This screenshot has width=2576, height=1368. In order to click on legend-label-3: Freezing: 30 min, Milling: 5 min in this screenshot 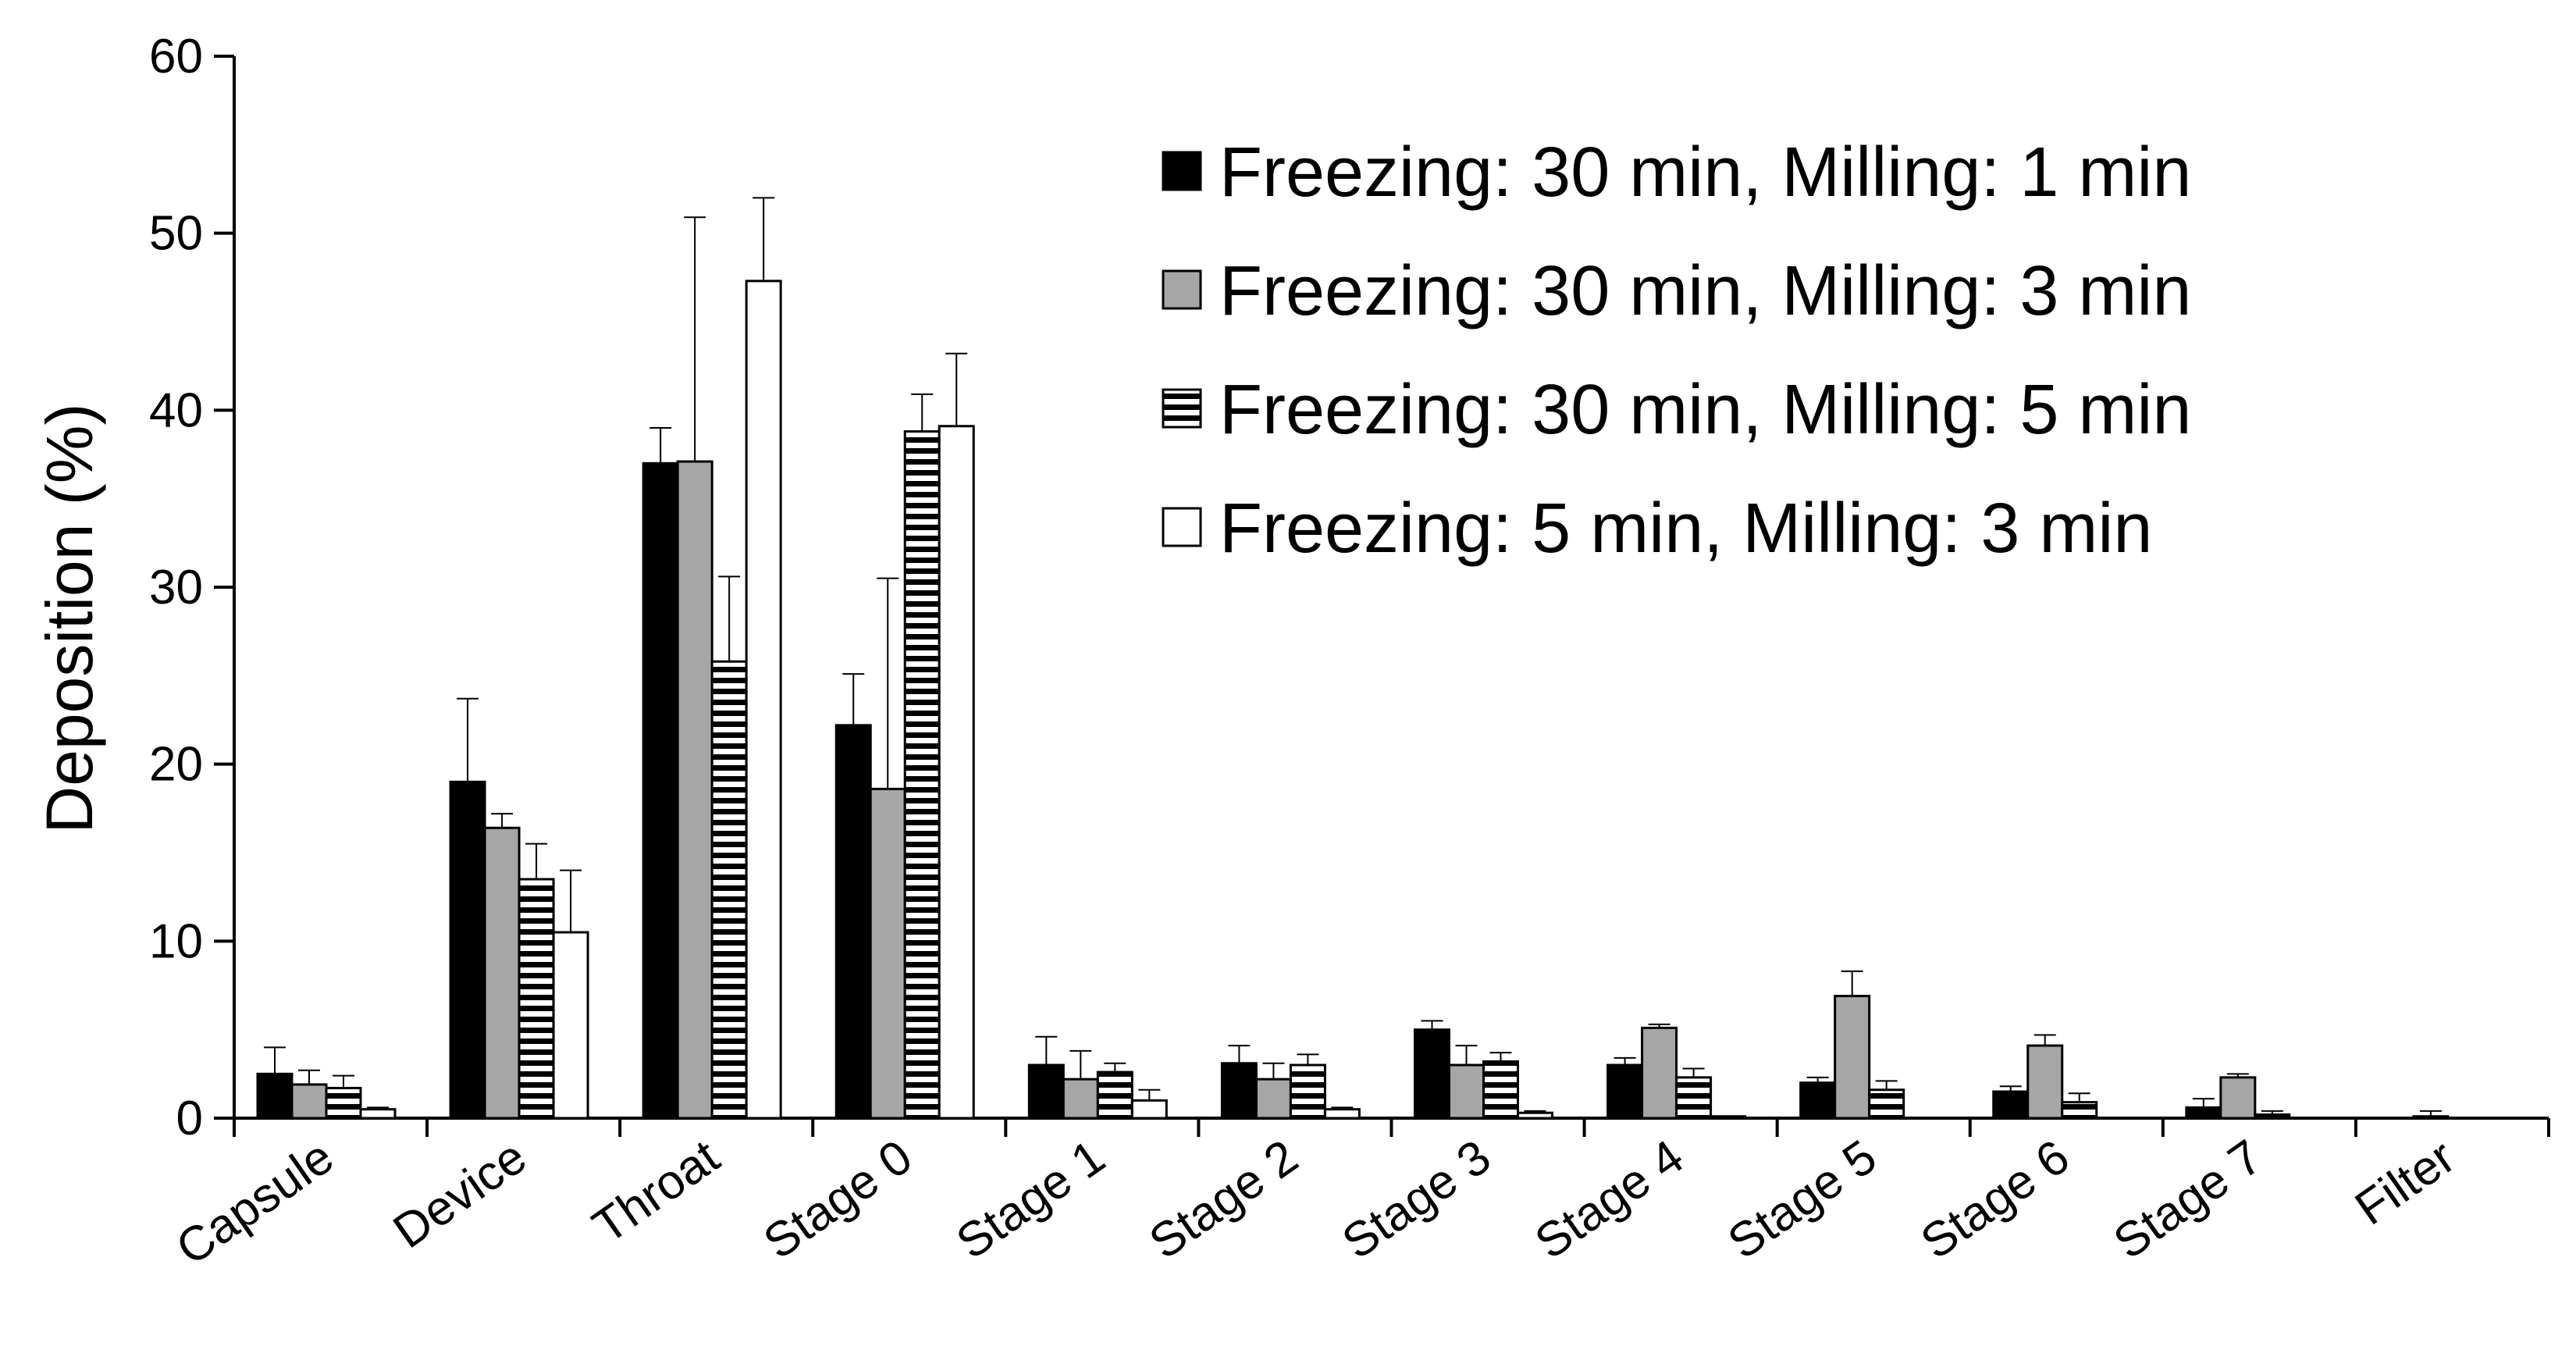, I will do `click(1705, 410)`.